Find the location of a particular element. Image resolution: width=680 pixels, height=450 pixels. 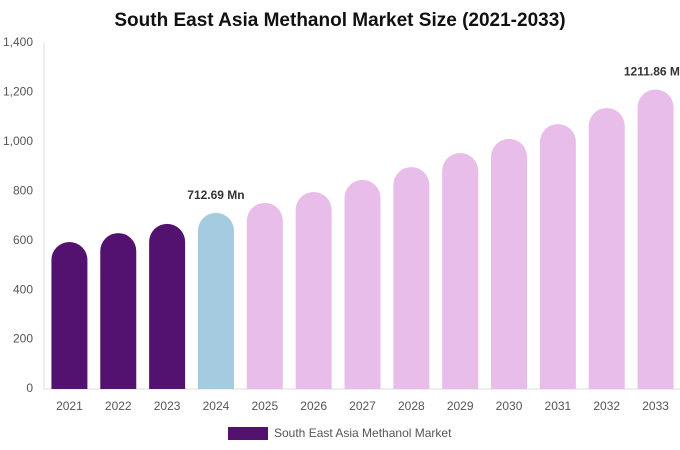

y-tick-label: 400 is located at coordinates (23, 289).